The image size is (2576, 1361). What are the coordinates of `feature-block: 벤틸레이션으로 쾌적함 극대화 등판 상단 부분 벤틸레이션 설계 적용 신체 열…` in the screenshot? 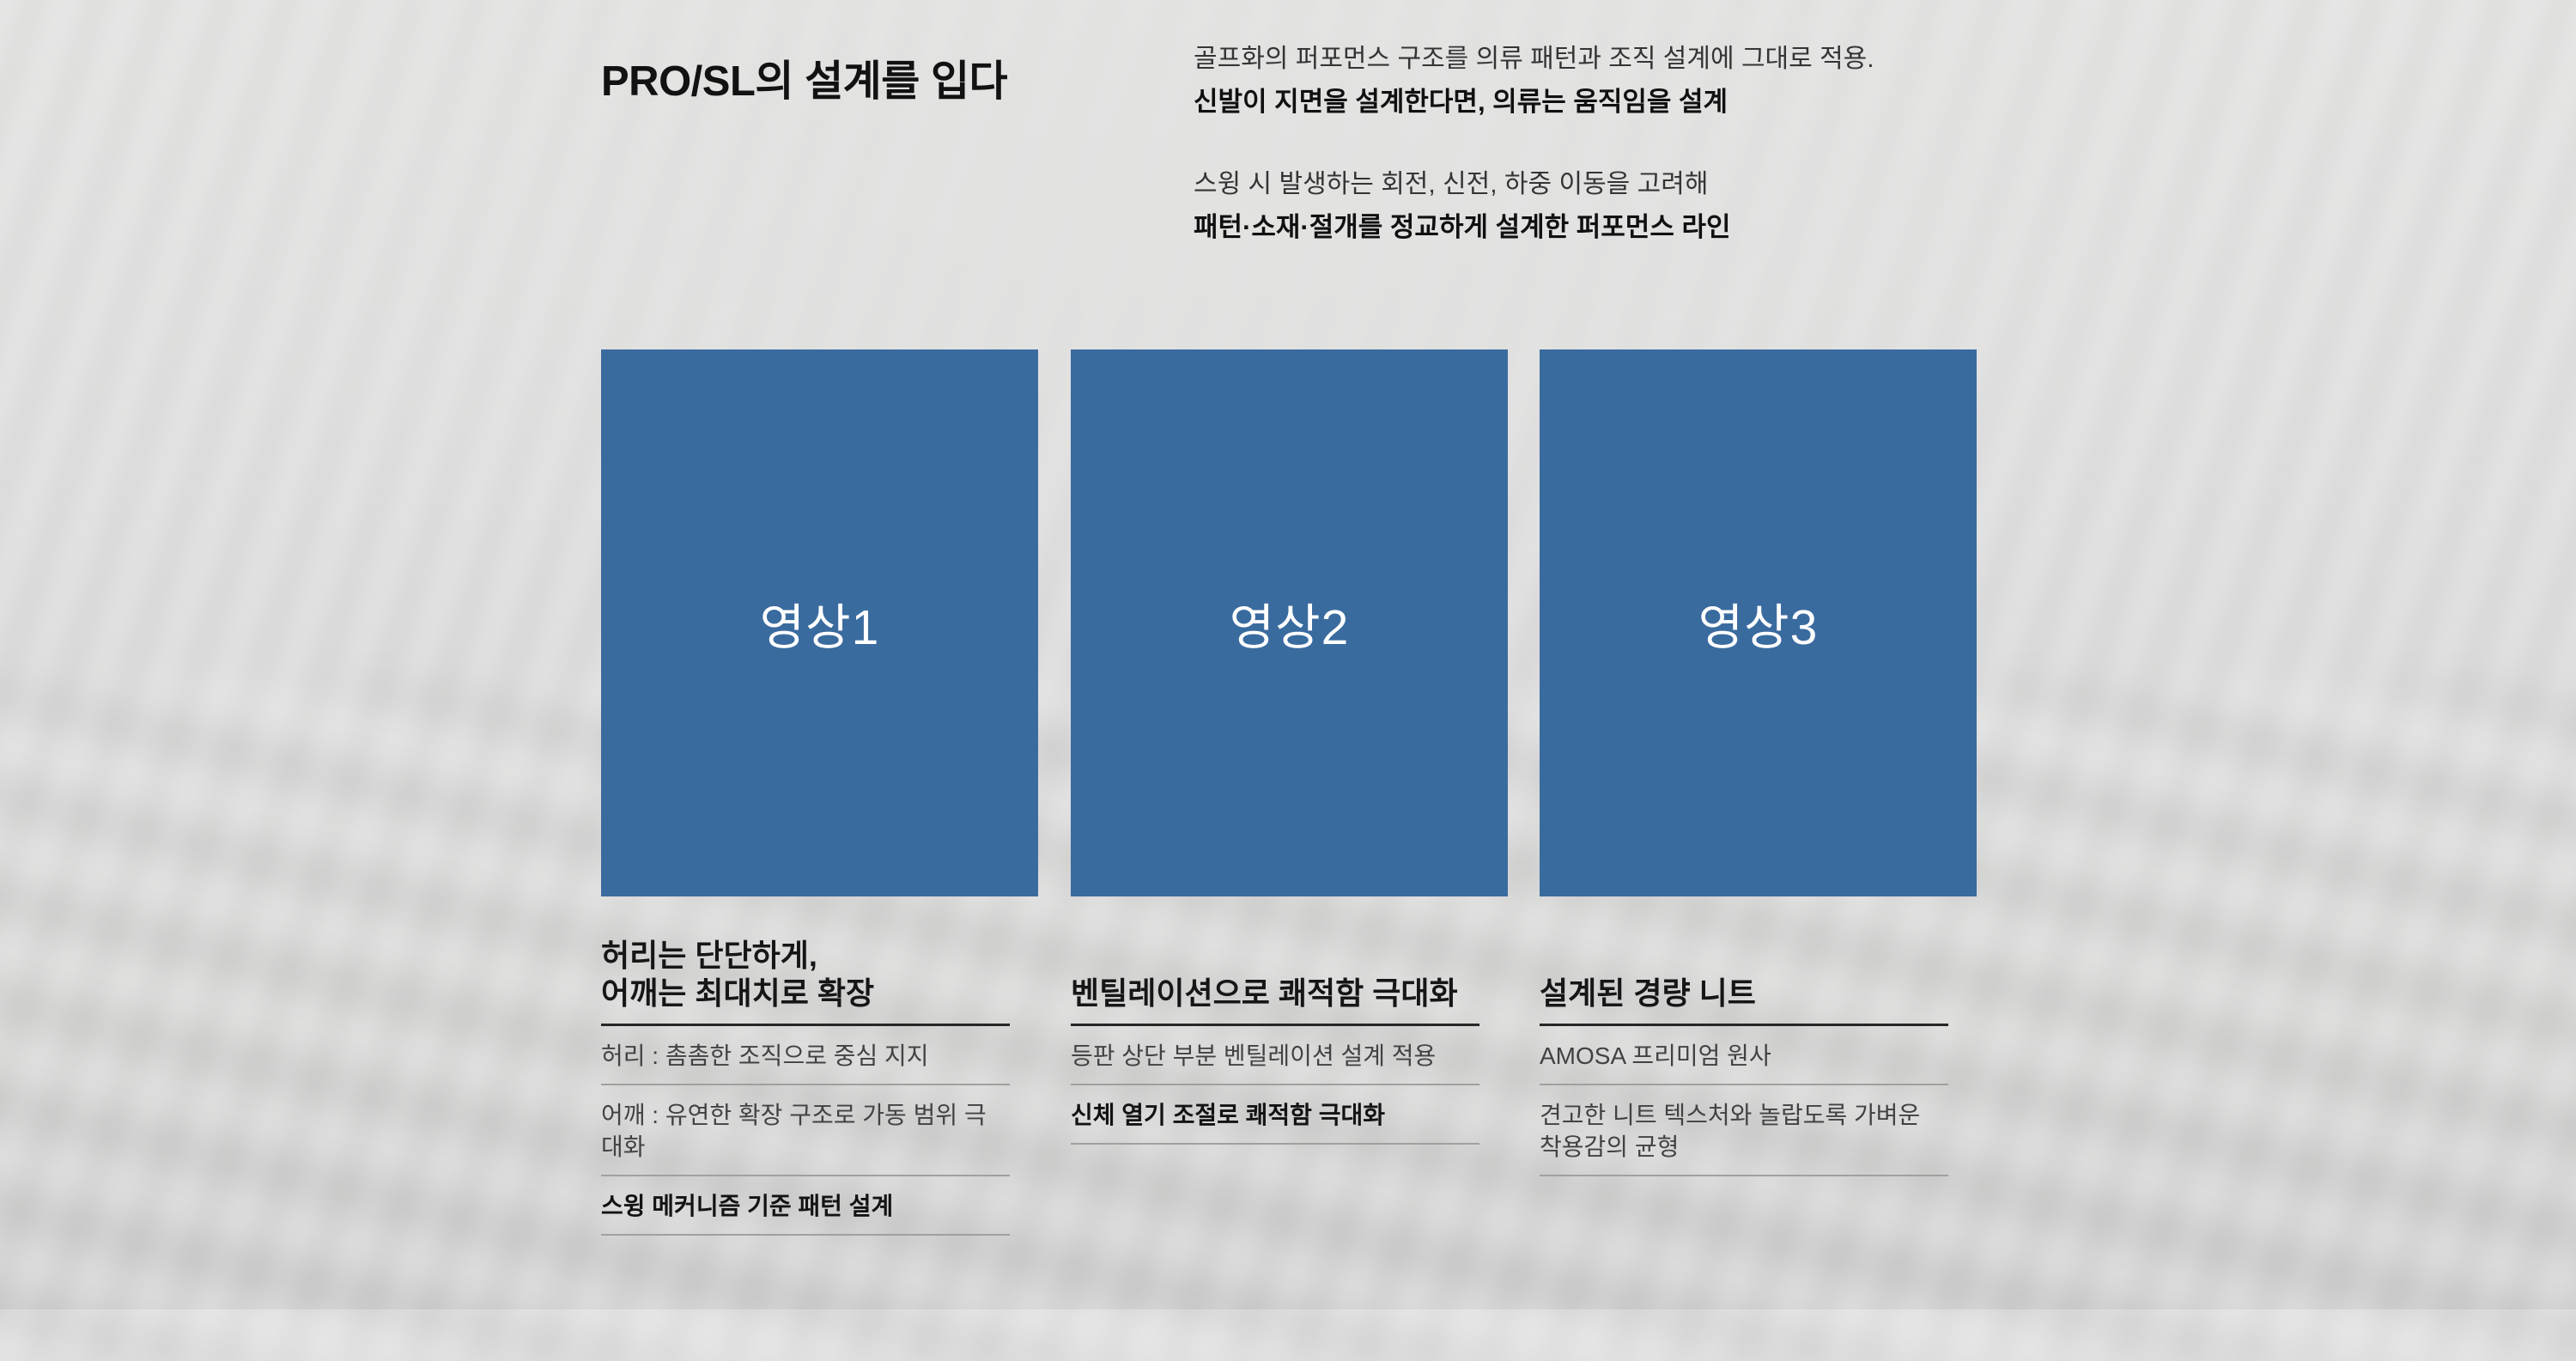 It's located at (1275, 1038).